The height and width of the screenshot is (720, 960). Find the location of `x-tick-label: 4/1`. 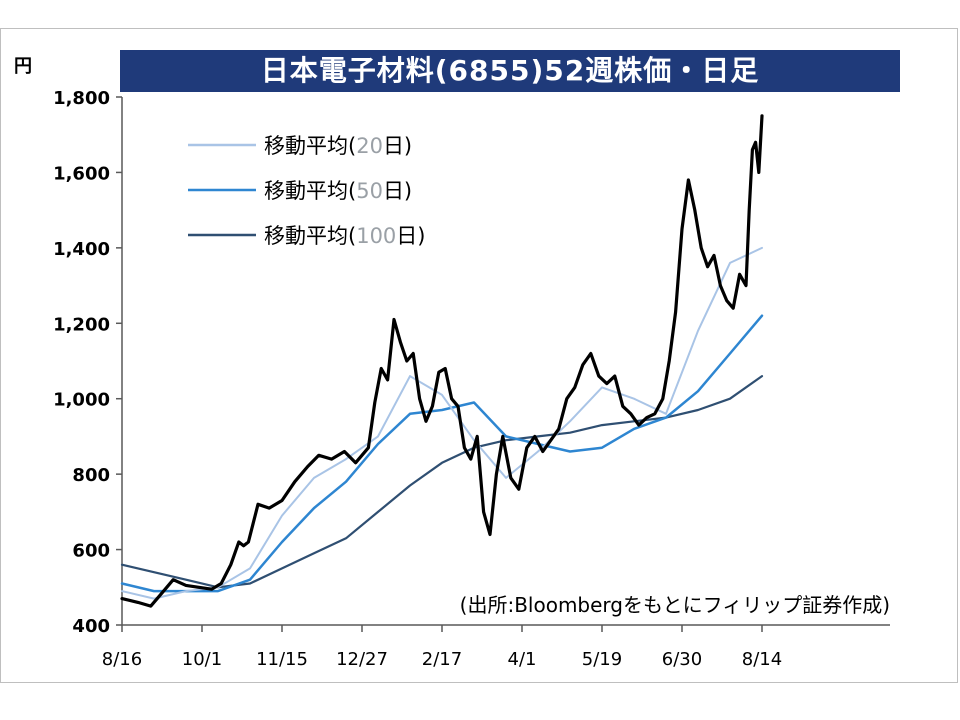

x-tick-label: 4/1 is located at coordinates (522, 659).